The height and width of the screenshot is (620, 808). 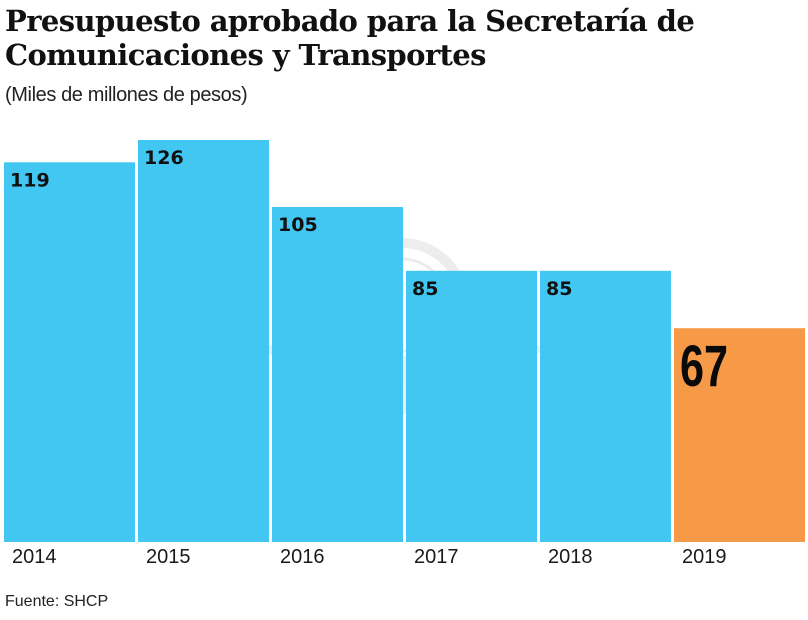 What do you see at coordinates (168, 557) in the screenshot?
I see `x-tick-2015: 2015` at bounding box center [168, 557].